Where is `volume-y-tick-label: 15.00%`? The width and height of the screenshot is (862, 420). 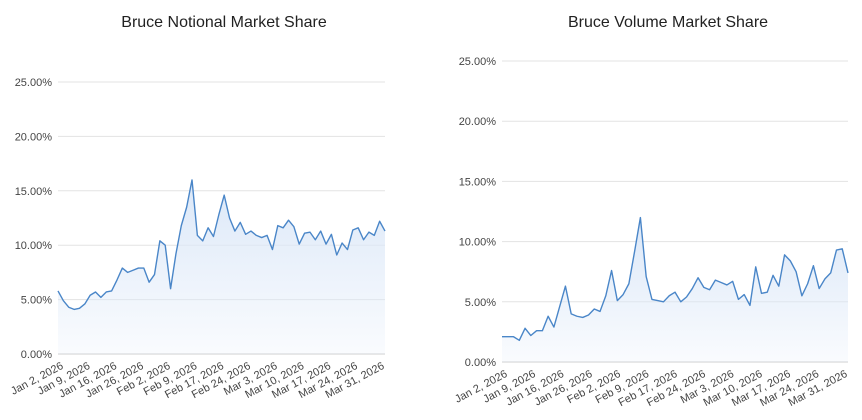
volume-y-tick-label: 15.00% is located at coordinates (478, 182).